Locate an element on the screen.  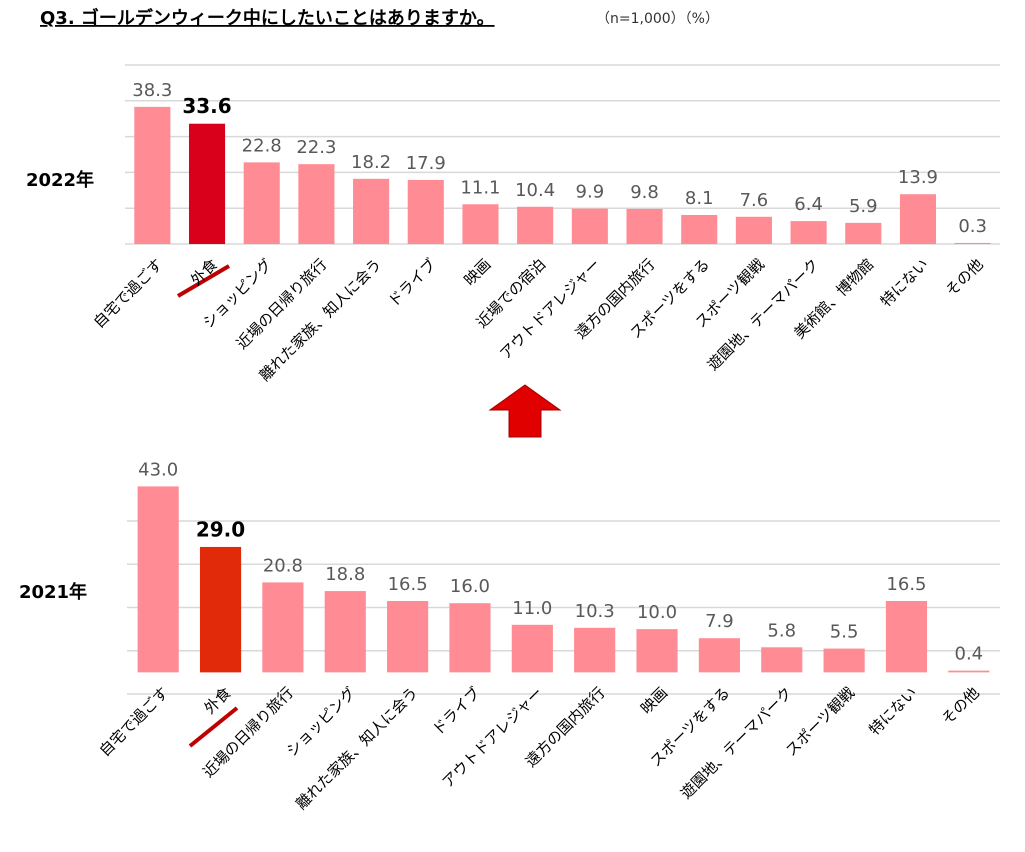
value-label: 18.8 is located at coordinates (345, 574).